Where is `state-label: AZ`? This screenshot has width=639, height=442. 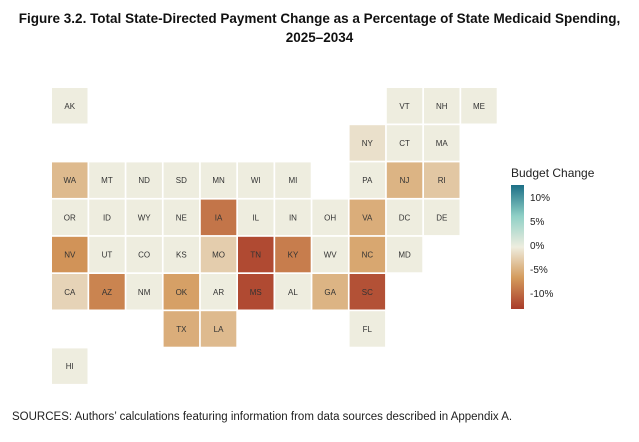
state-label: AZ is located at coordinates (107, 292).